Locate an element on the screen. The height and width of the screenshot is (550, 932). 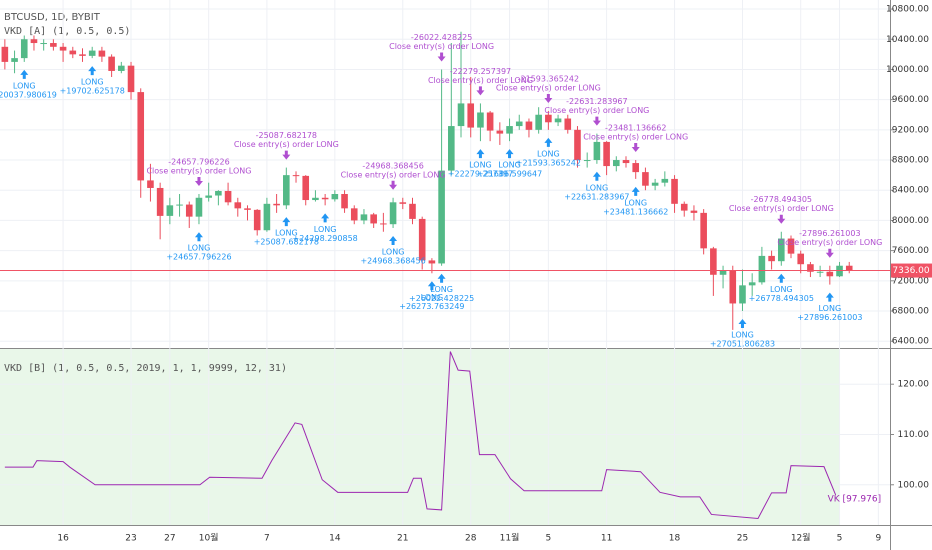
entry-value: +22279.257397 is located at coordinates (480, 174).